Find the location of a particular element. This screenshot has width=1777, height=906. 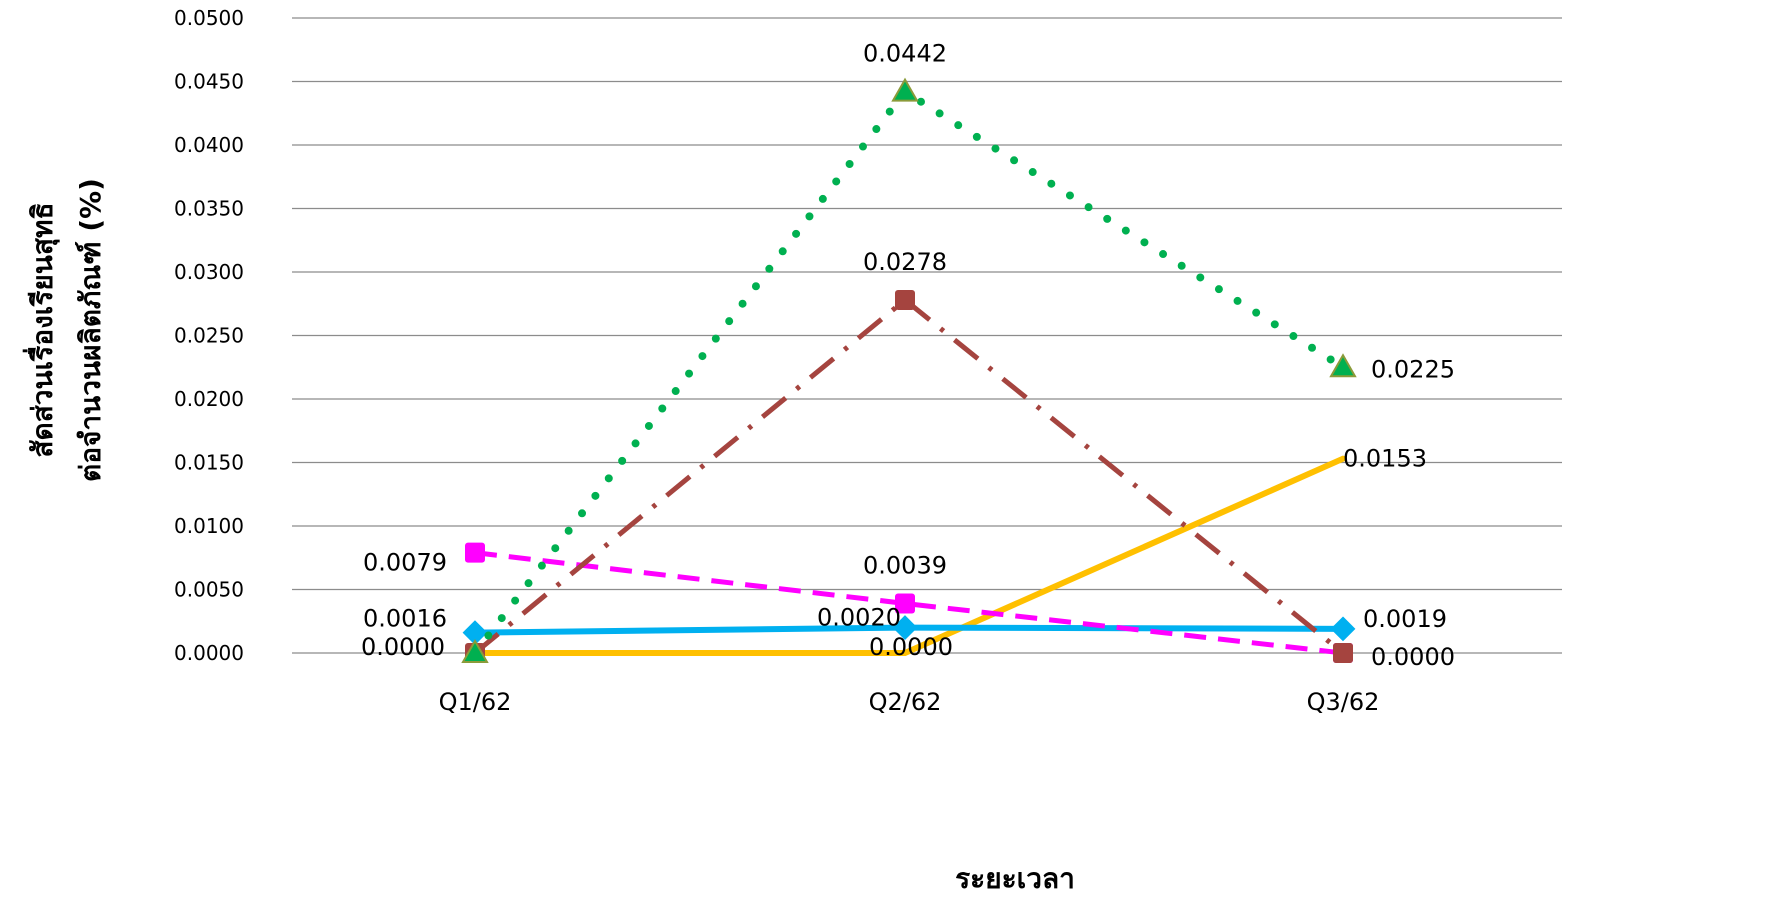

y-tick-label: 0.0100 is located at coordinates (209, 526).